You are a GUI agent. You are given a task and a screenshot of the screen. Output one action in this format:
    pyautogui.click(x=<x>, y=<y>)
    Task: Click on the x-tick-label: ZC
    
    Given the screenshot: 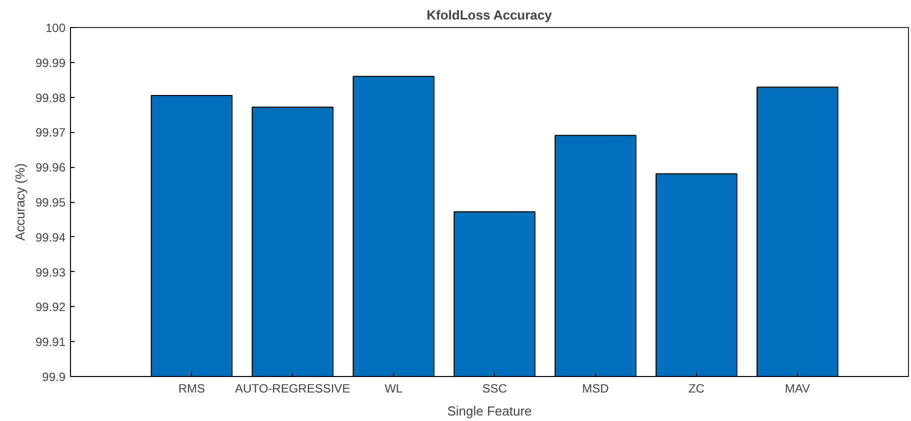 What is the action you would take?
    pyautogui.click(x=696, y=389)
    